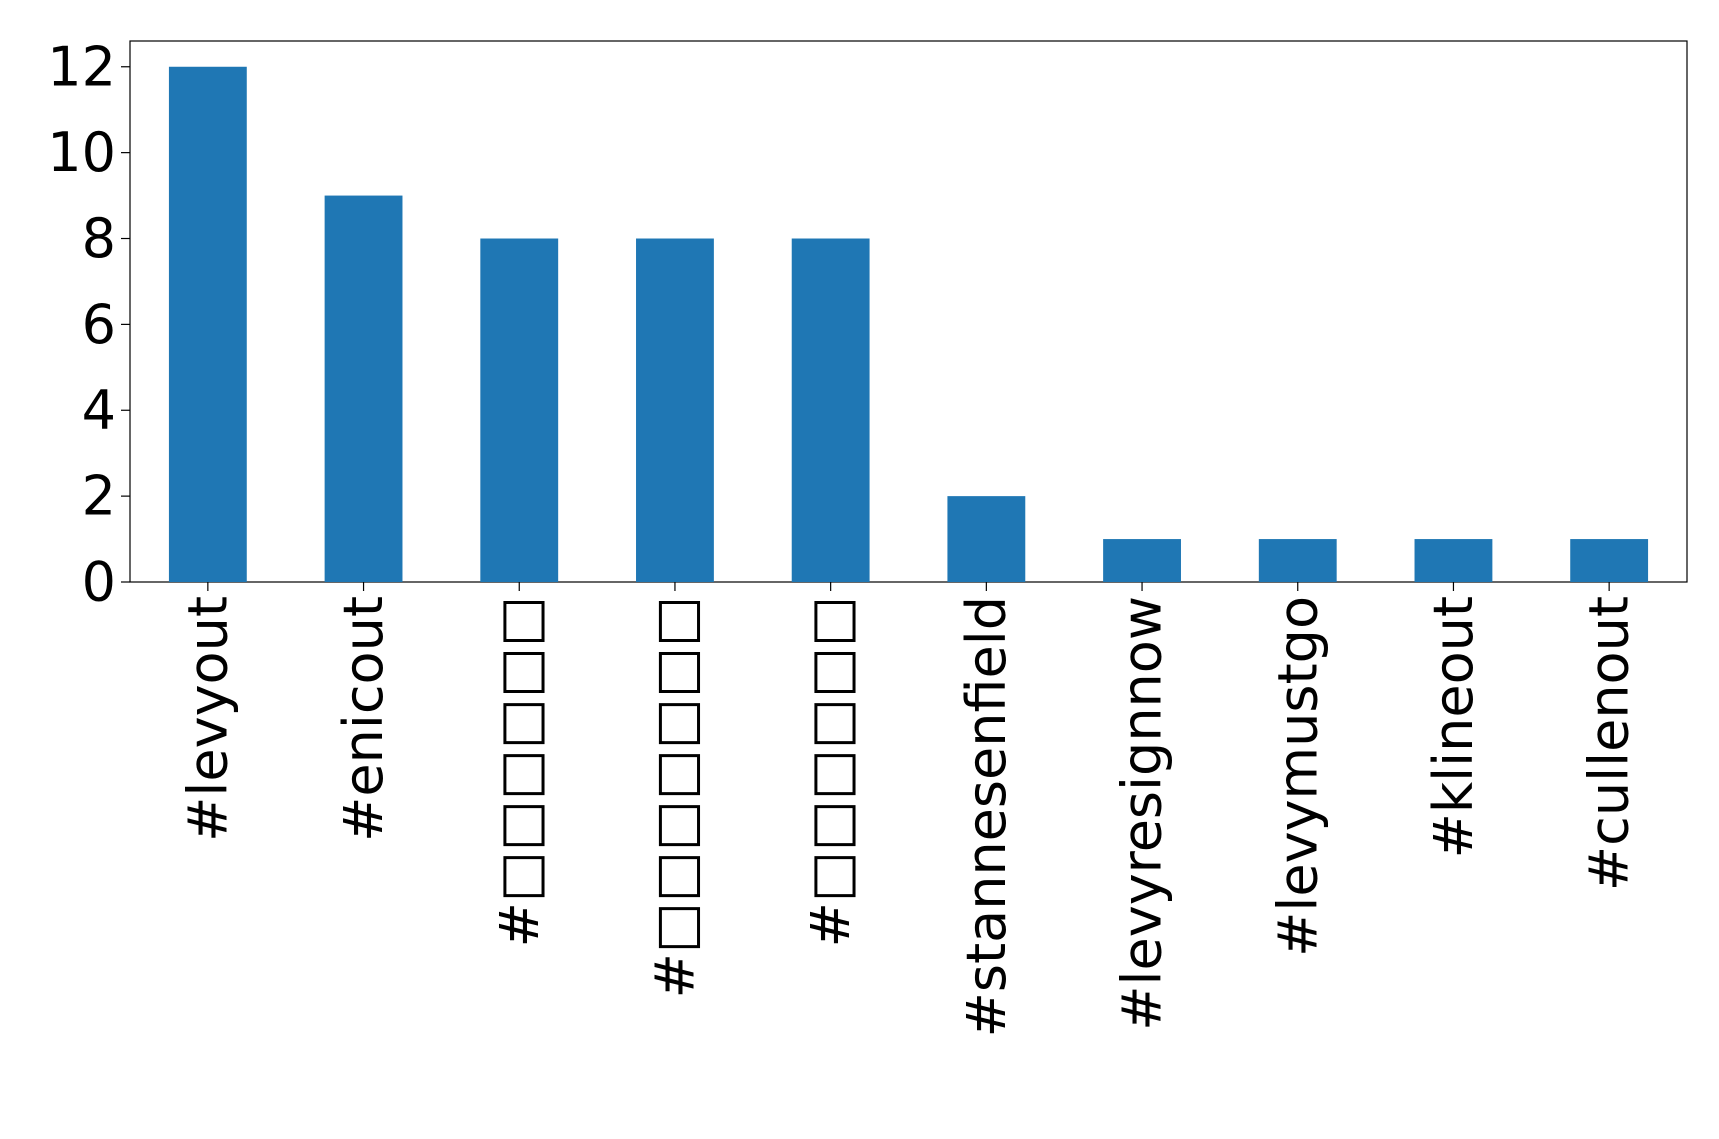 This screenshot has width=1719, height=1139. I want to click on x-tick-label: #levyresignnow, so click(1142, 813).